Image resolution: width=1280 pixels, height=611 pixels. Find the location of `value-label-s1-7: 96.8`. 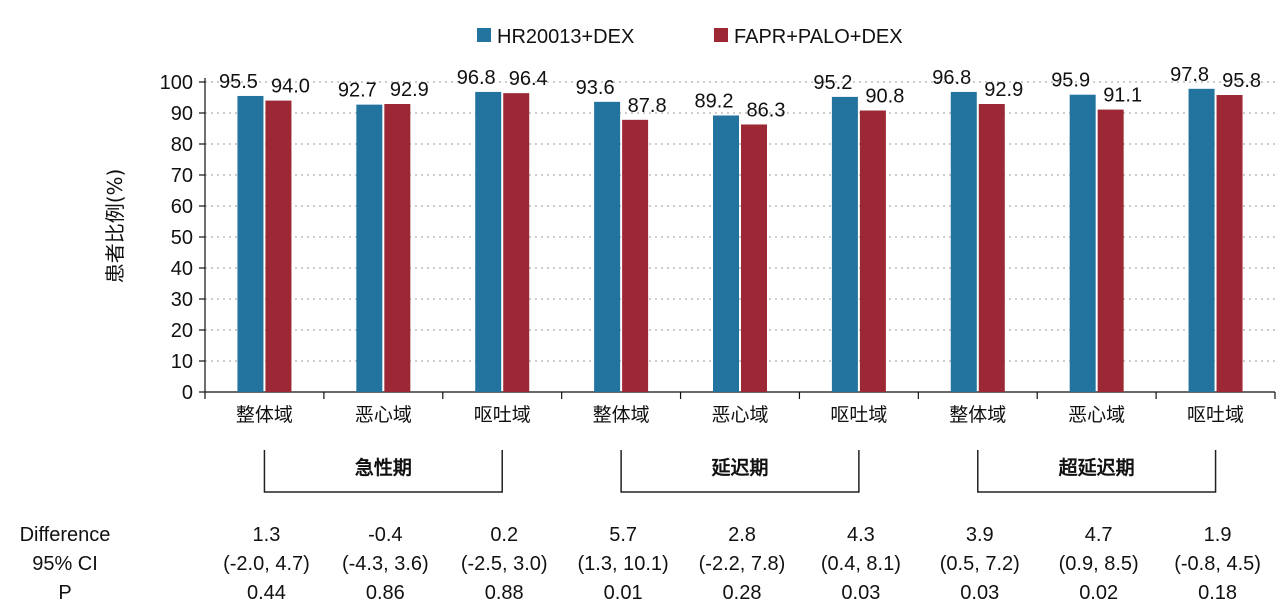

value-label-s1-7: 96.8 is located at coordinates (951, 78).